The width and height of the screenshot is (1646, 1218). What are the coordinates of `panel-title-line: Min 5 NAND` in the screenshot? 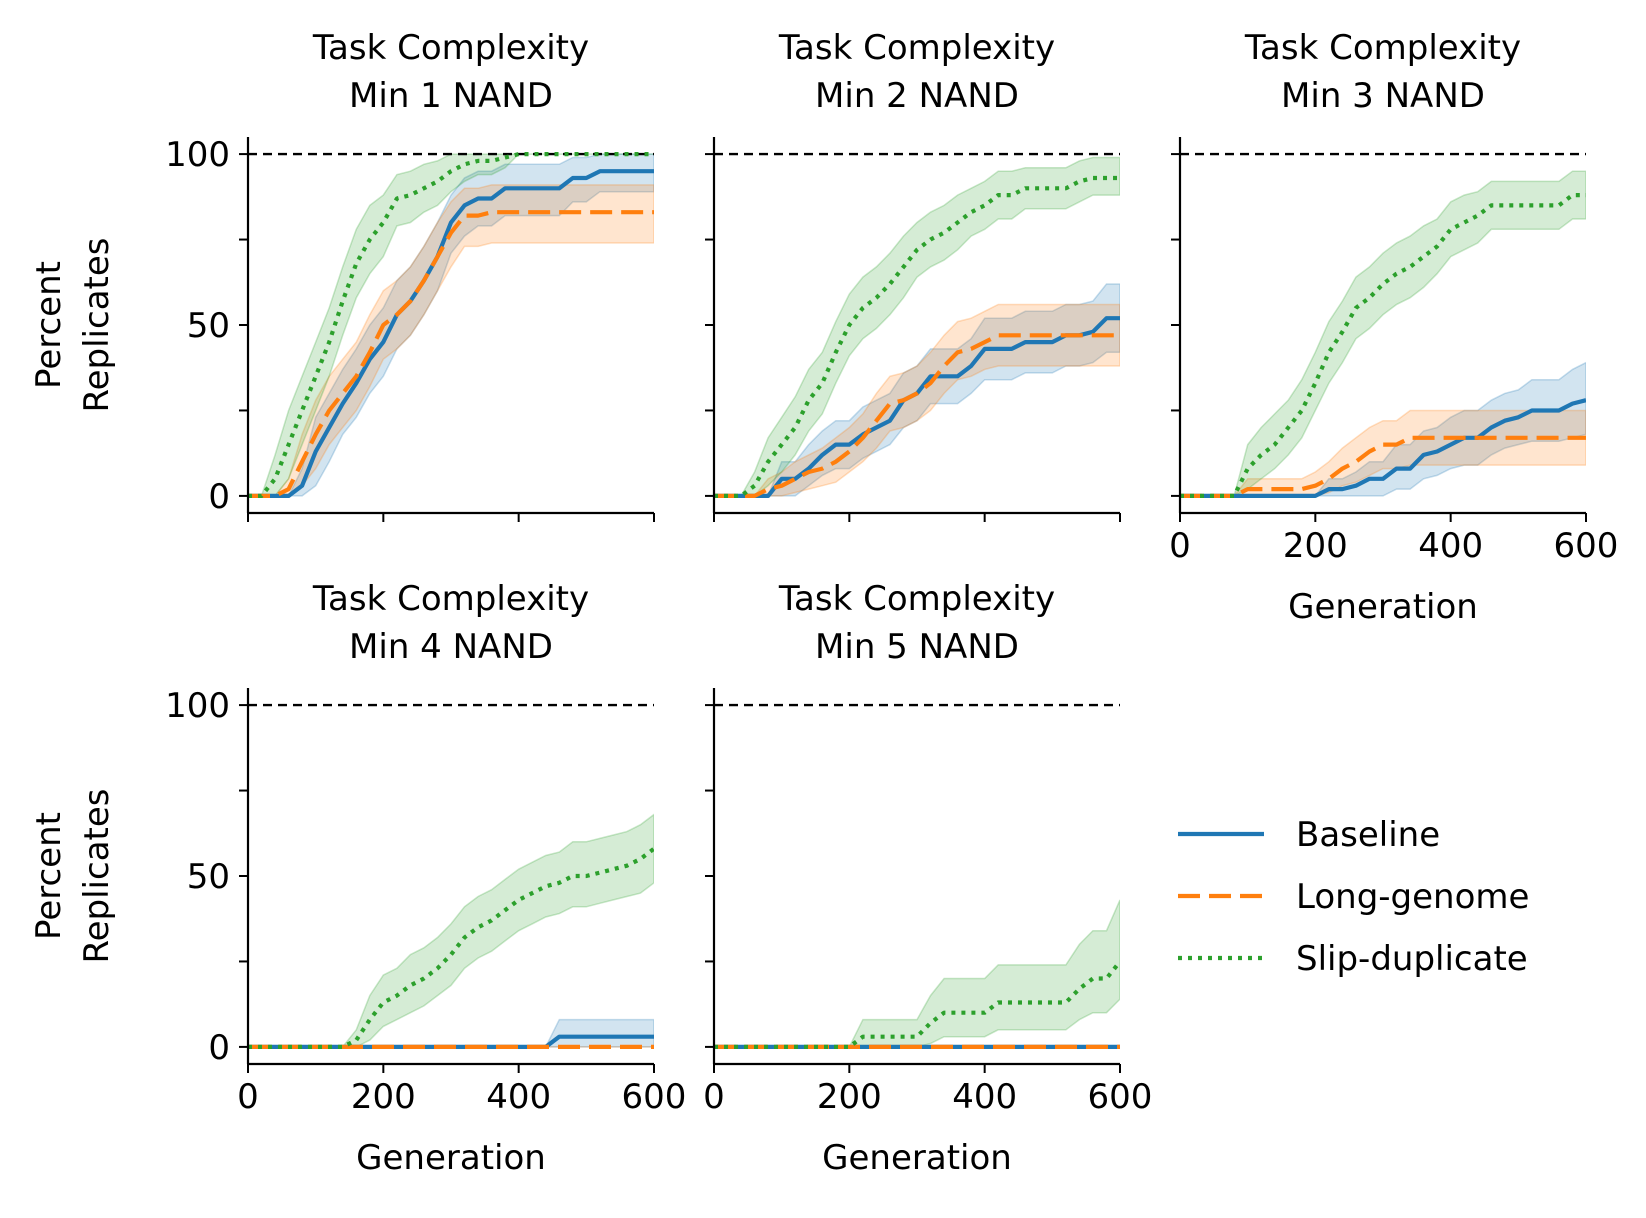 It's located at (917, 647).